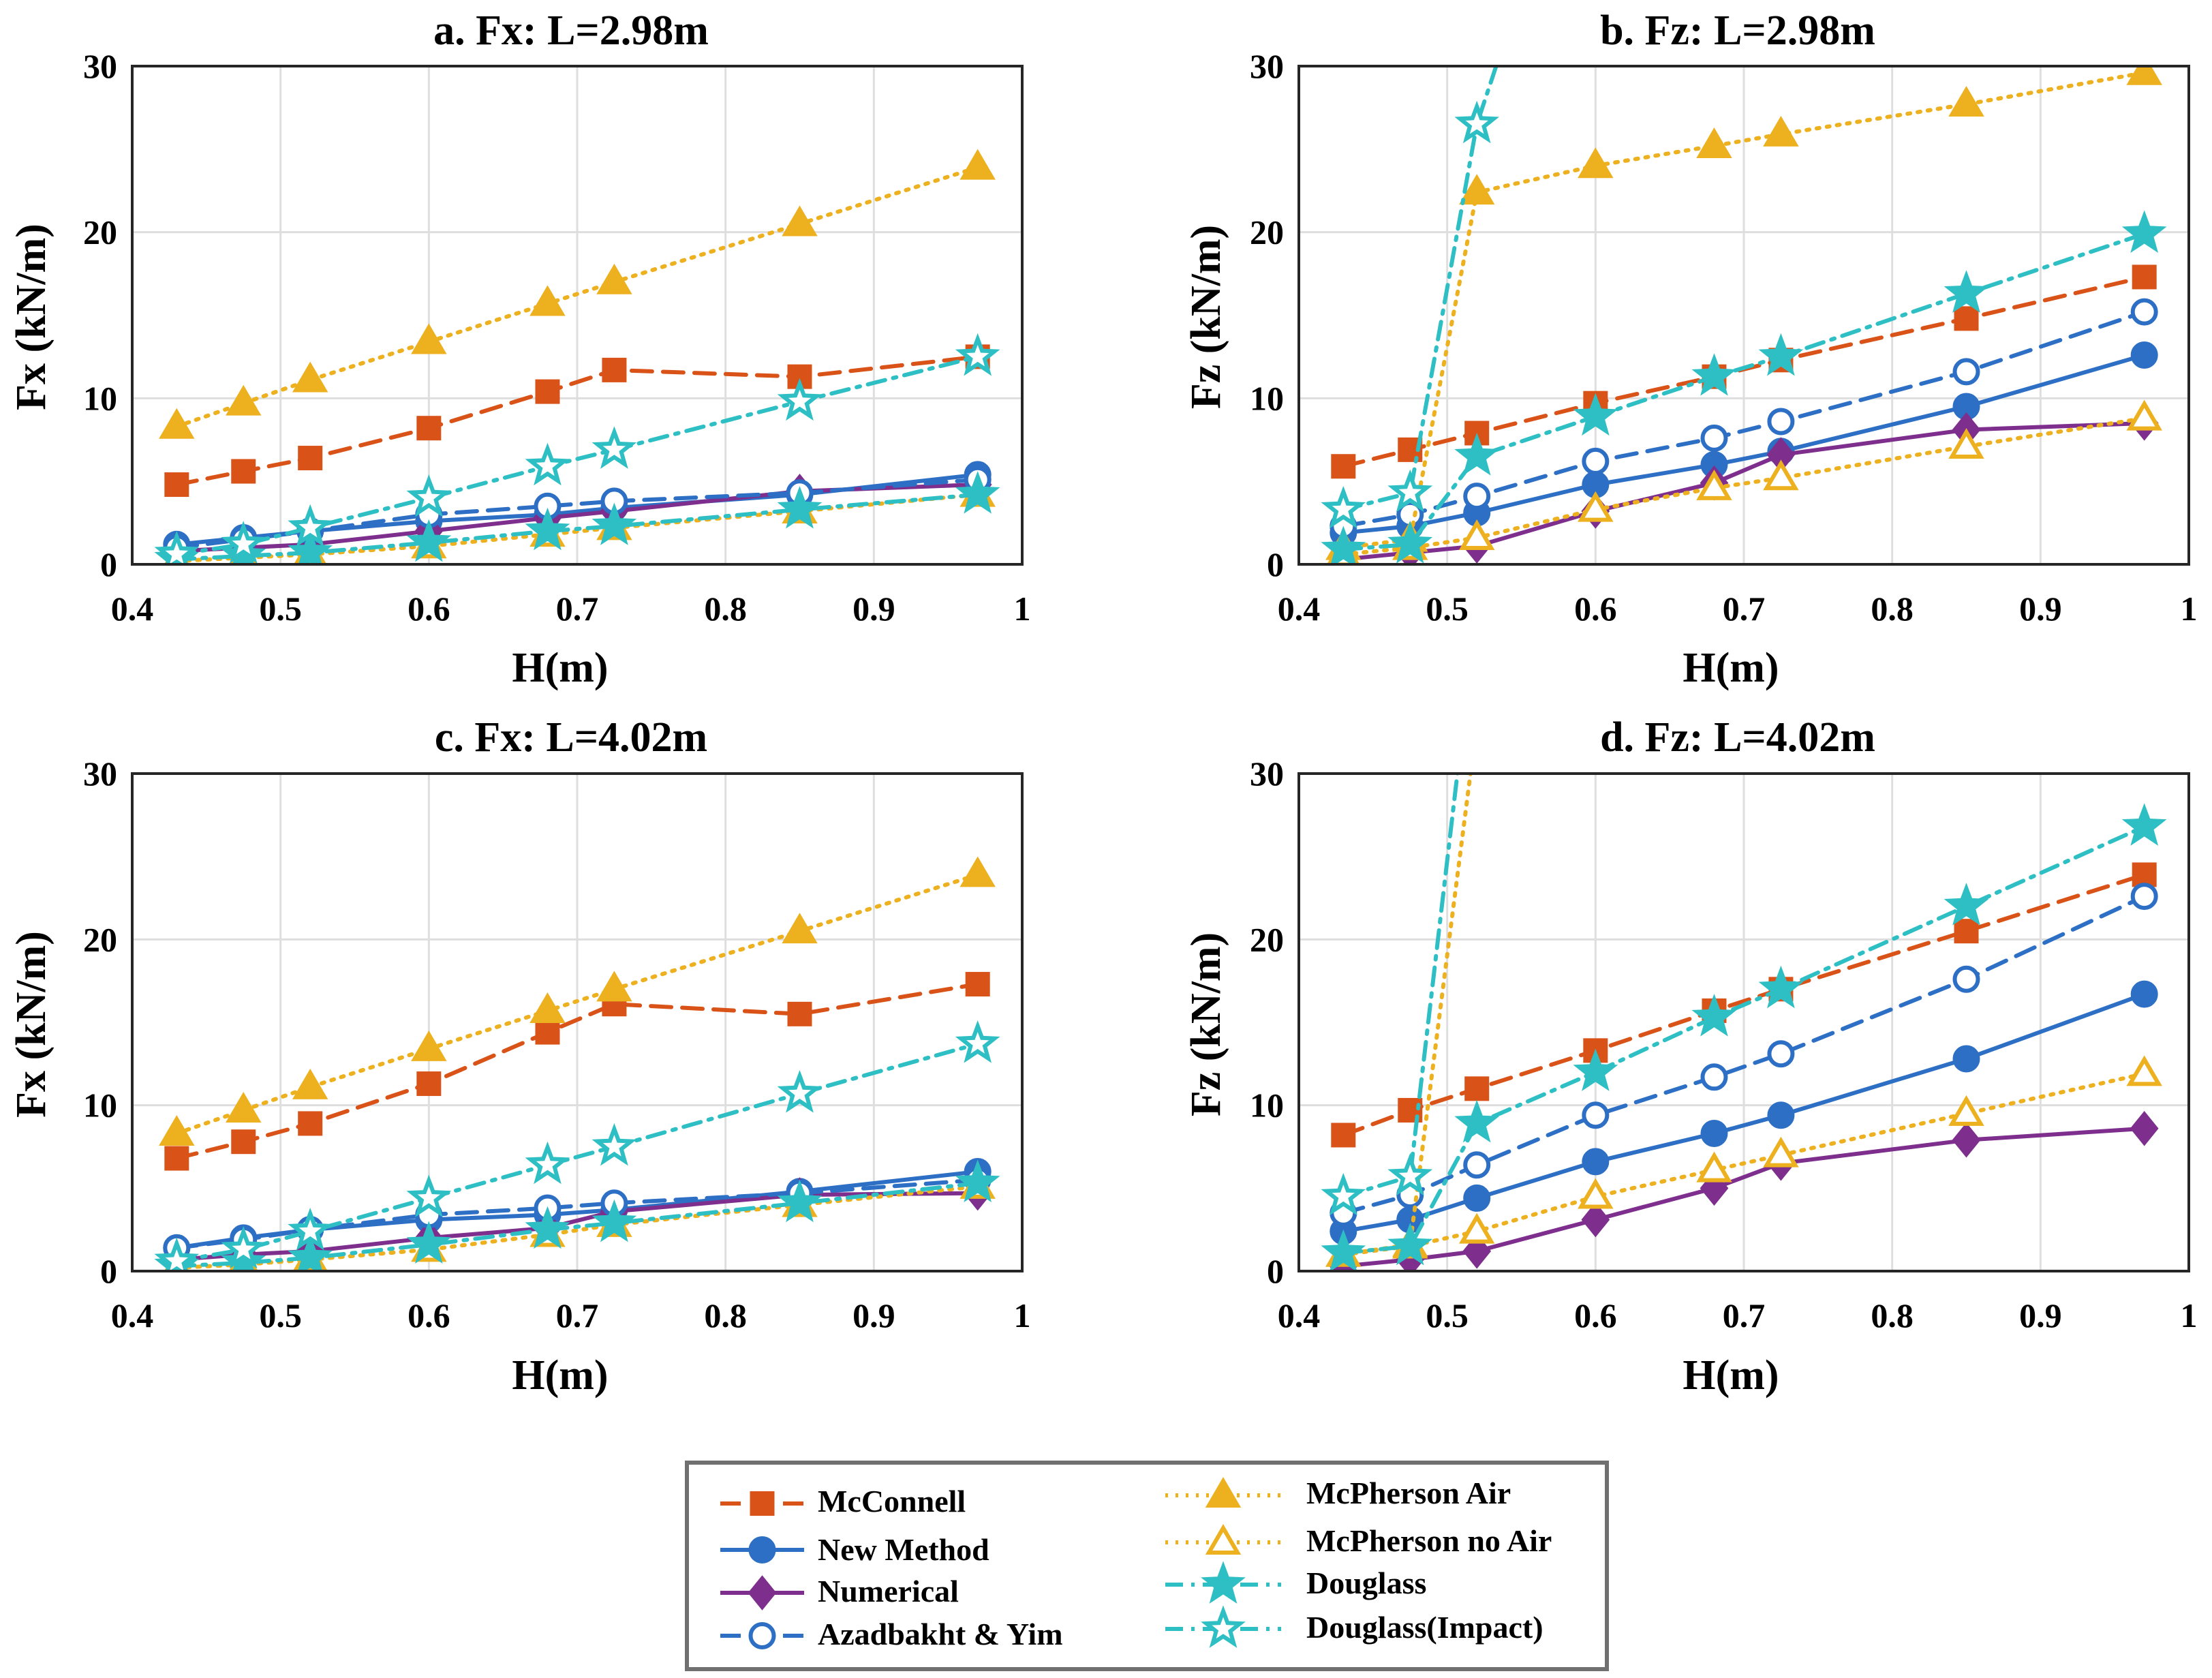  Describe the element at coordinates (577, 356) in the screenshot. I see `panel-a-series-group` at that location.